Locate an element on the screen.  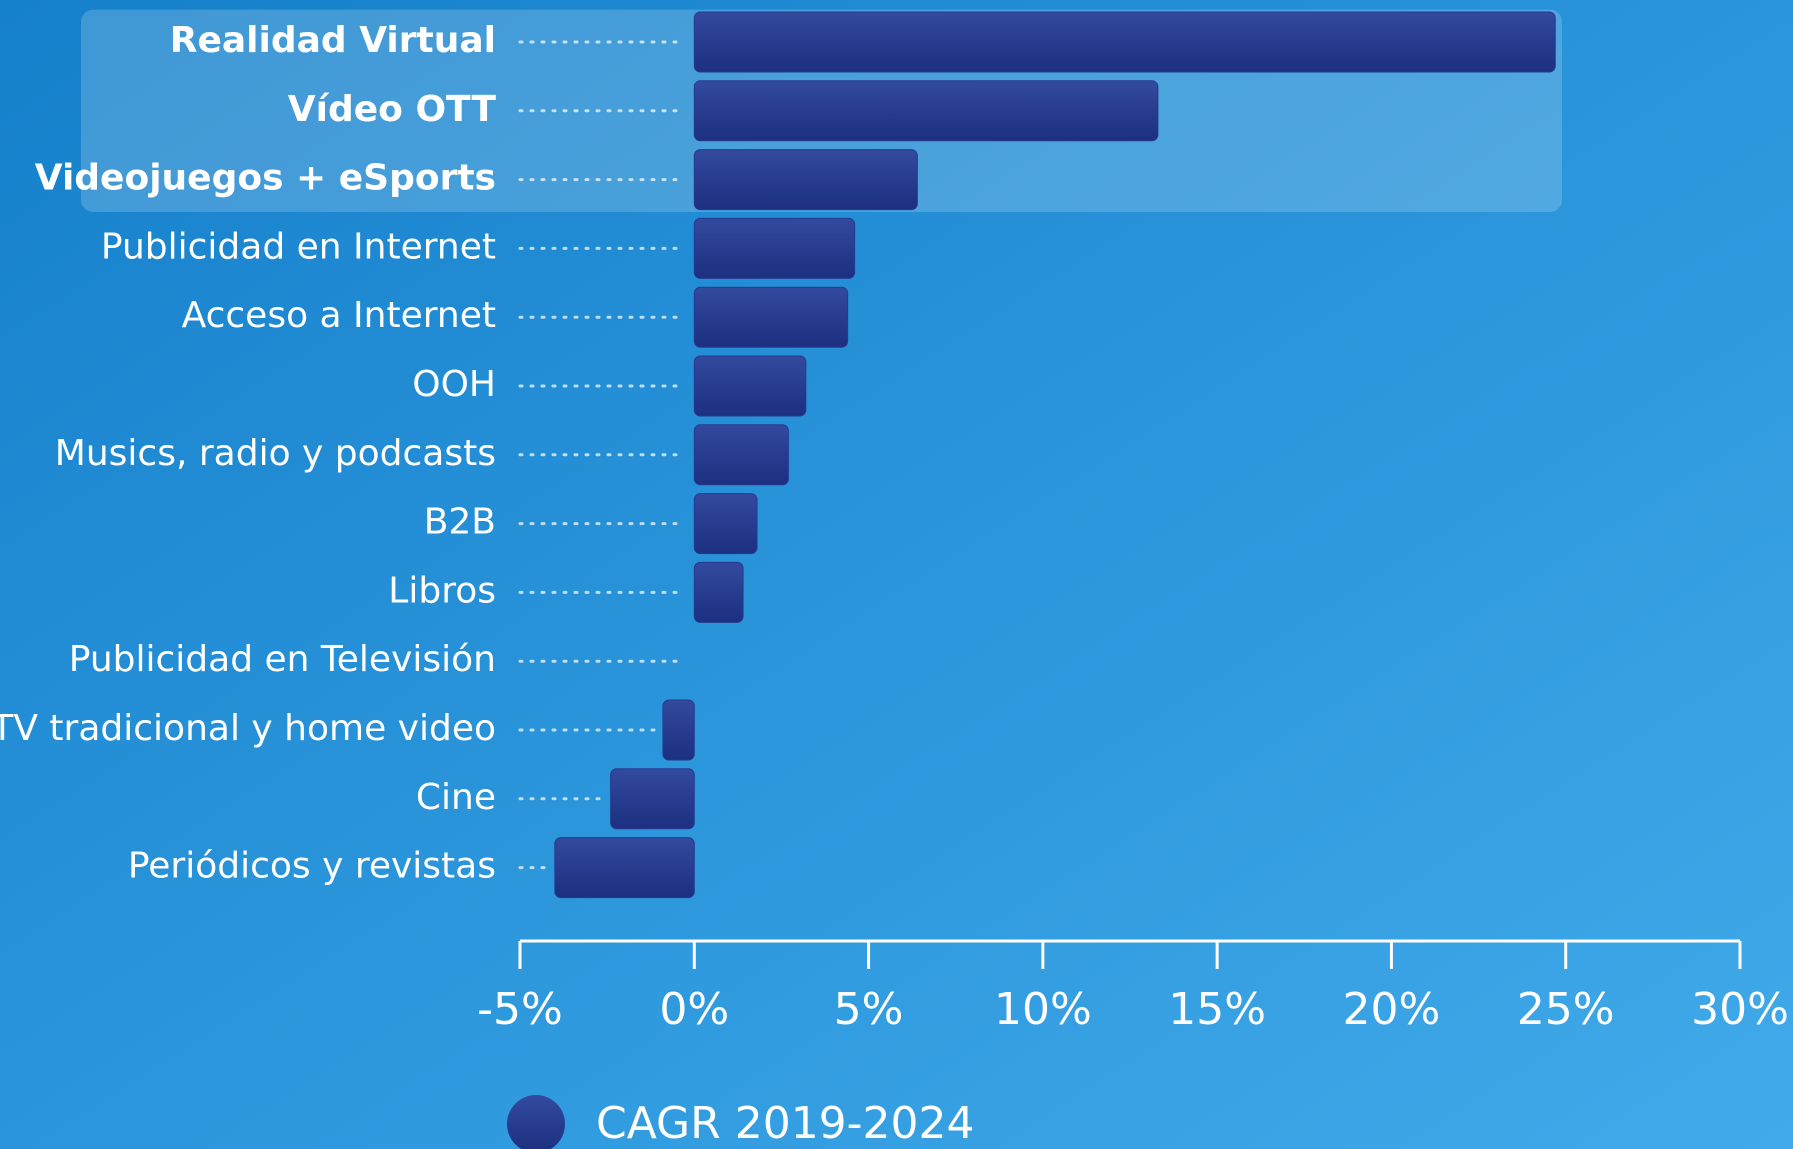
x-tick-label: -5% is located at coordinates (520, 1009).